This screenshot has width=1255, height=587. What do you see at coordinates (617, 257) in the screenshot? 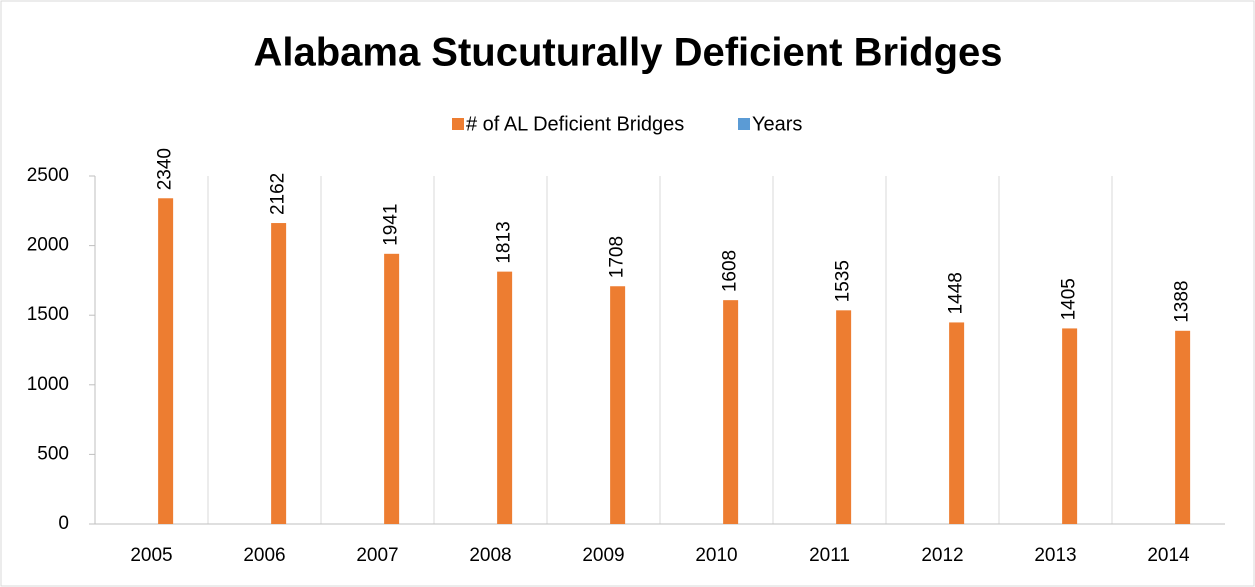
I see `data-label: 1708` at bounding box center [617, 257].